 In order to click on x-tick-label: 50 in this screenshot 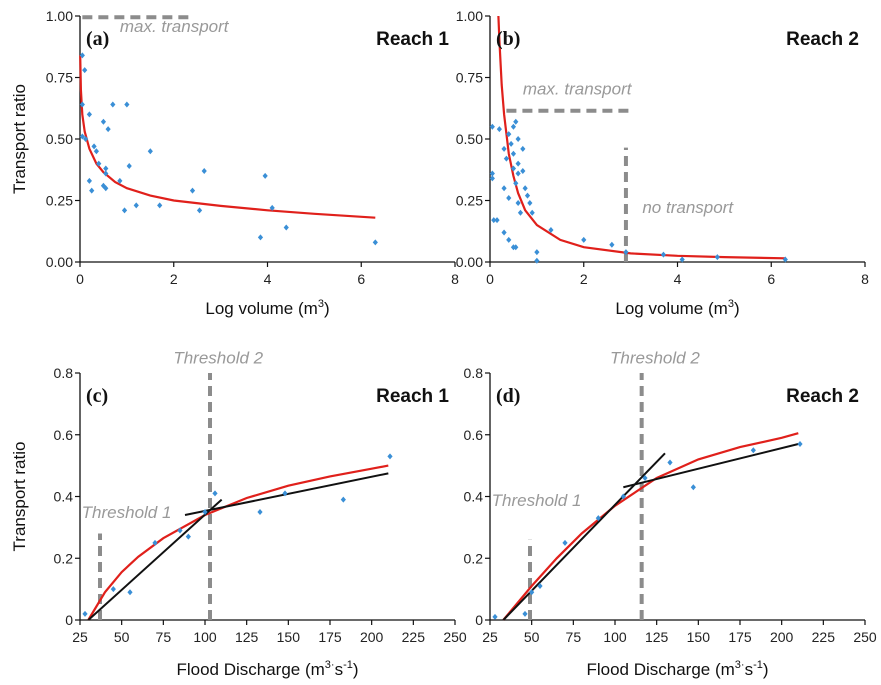, I will do `click(532, 637)`.